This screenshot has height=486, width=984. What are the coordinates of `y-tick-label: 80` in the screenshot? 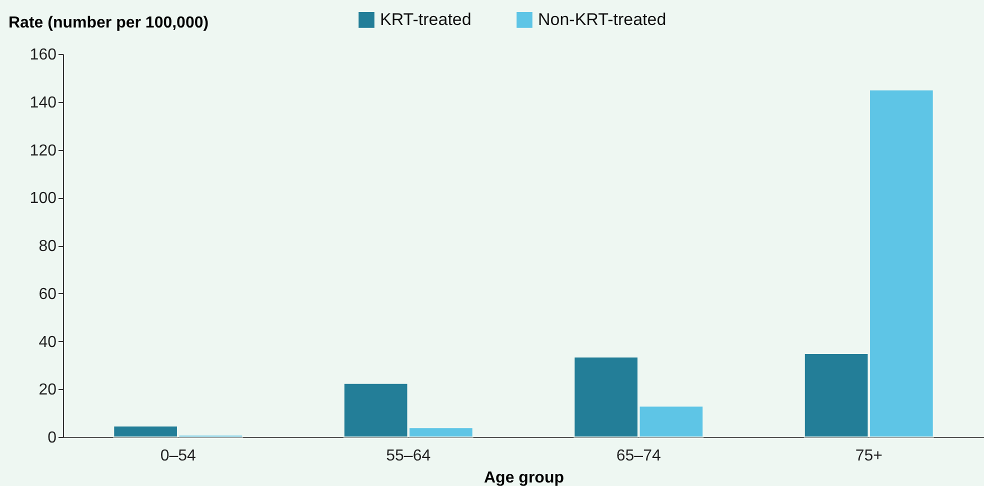 It's located at (47, 246).